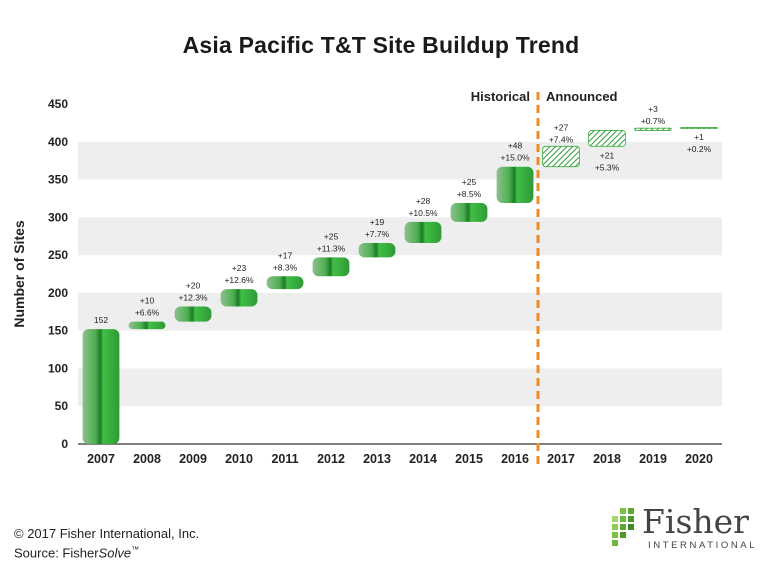 The image size is (762, 568). What do you see at coordinates (423, 213) in the screenshot?
I see `data-label-pct: +10.5%` at bounding box center [423, 213].